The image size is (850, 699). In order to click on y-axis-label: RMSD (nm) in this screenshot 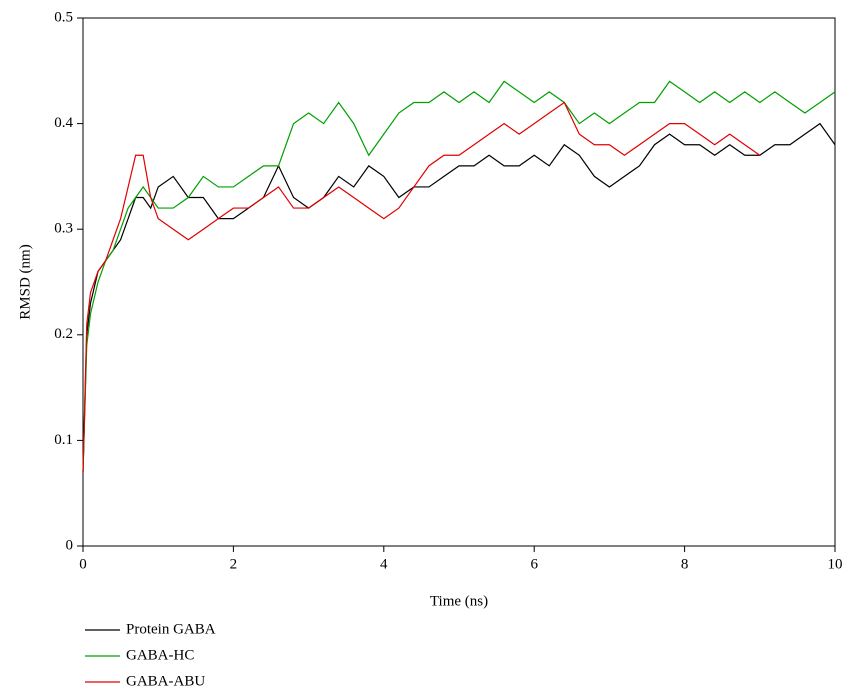, I will do `click(25, 281)`.